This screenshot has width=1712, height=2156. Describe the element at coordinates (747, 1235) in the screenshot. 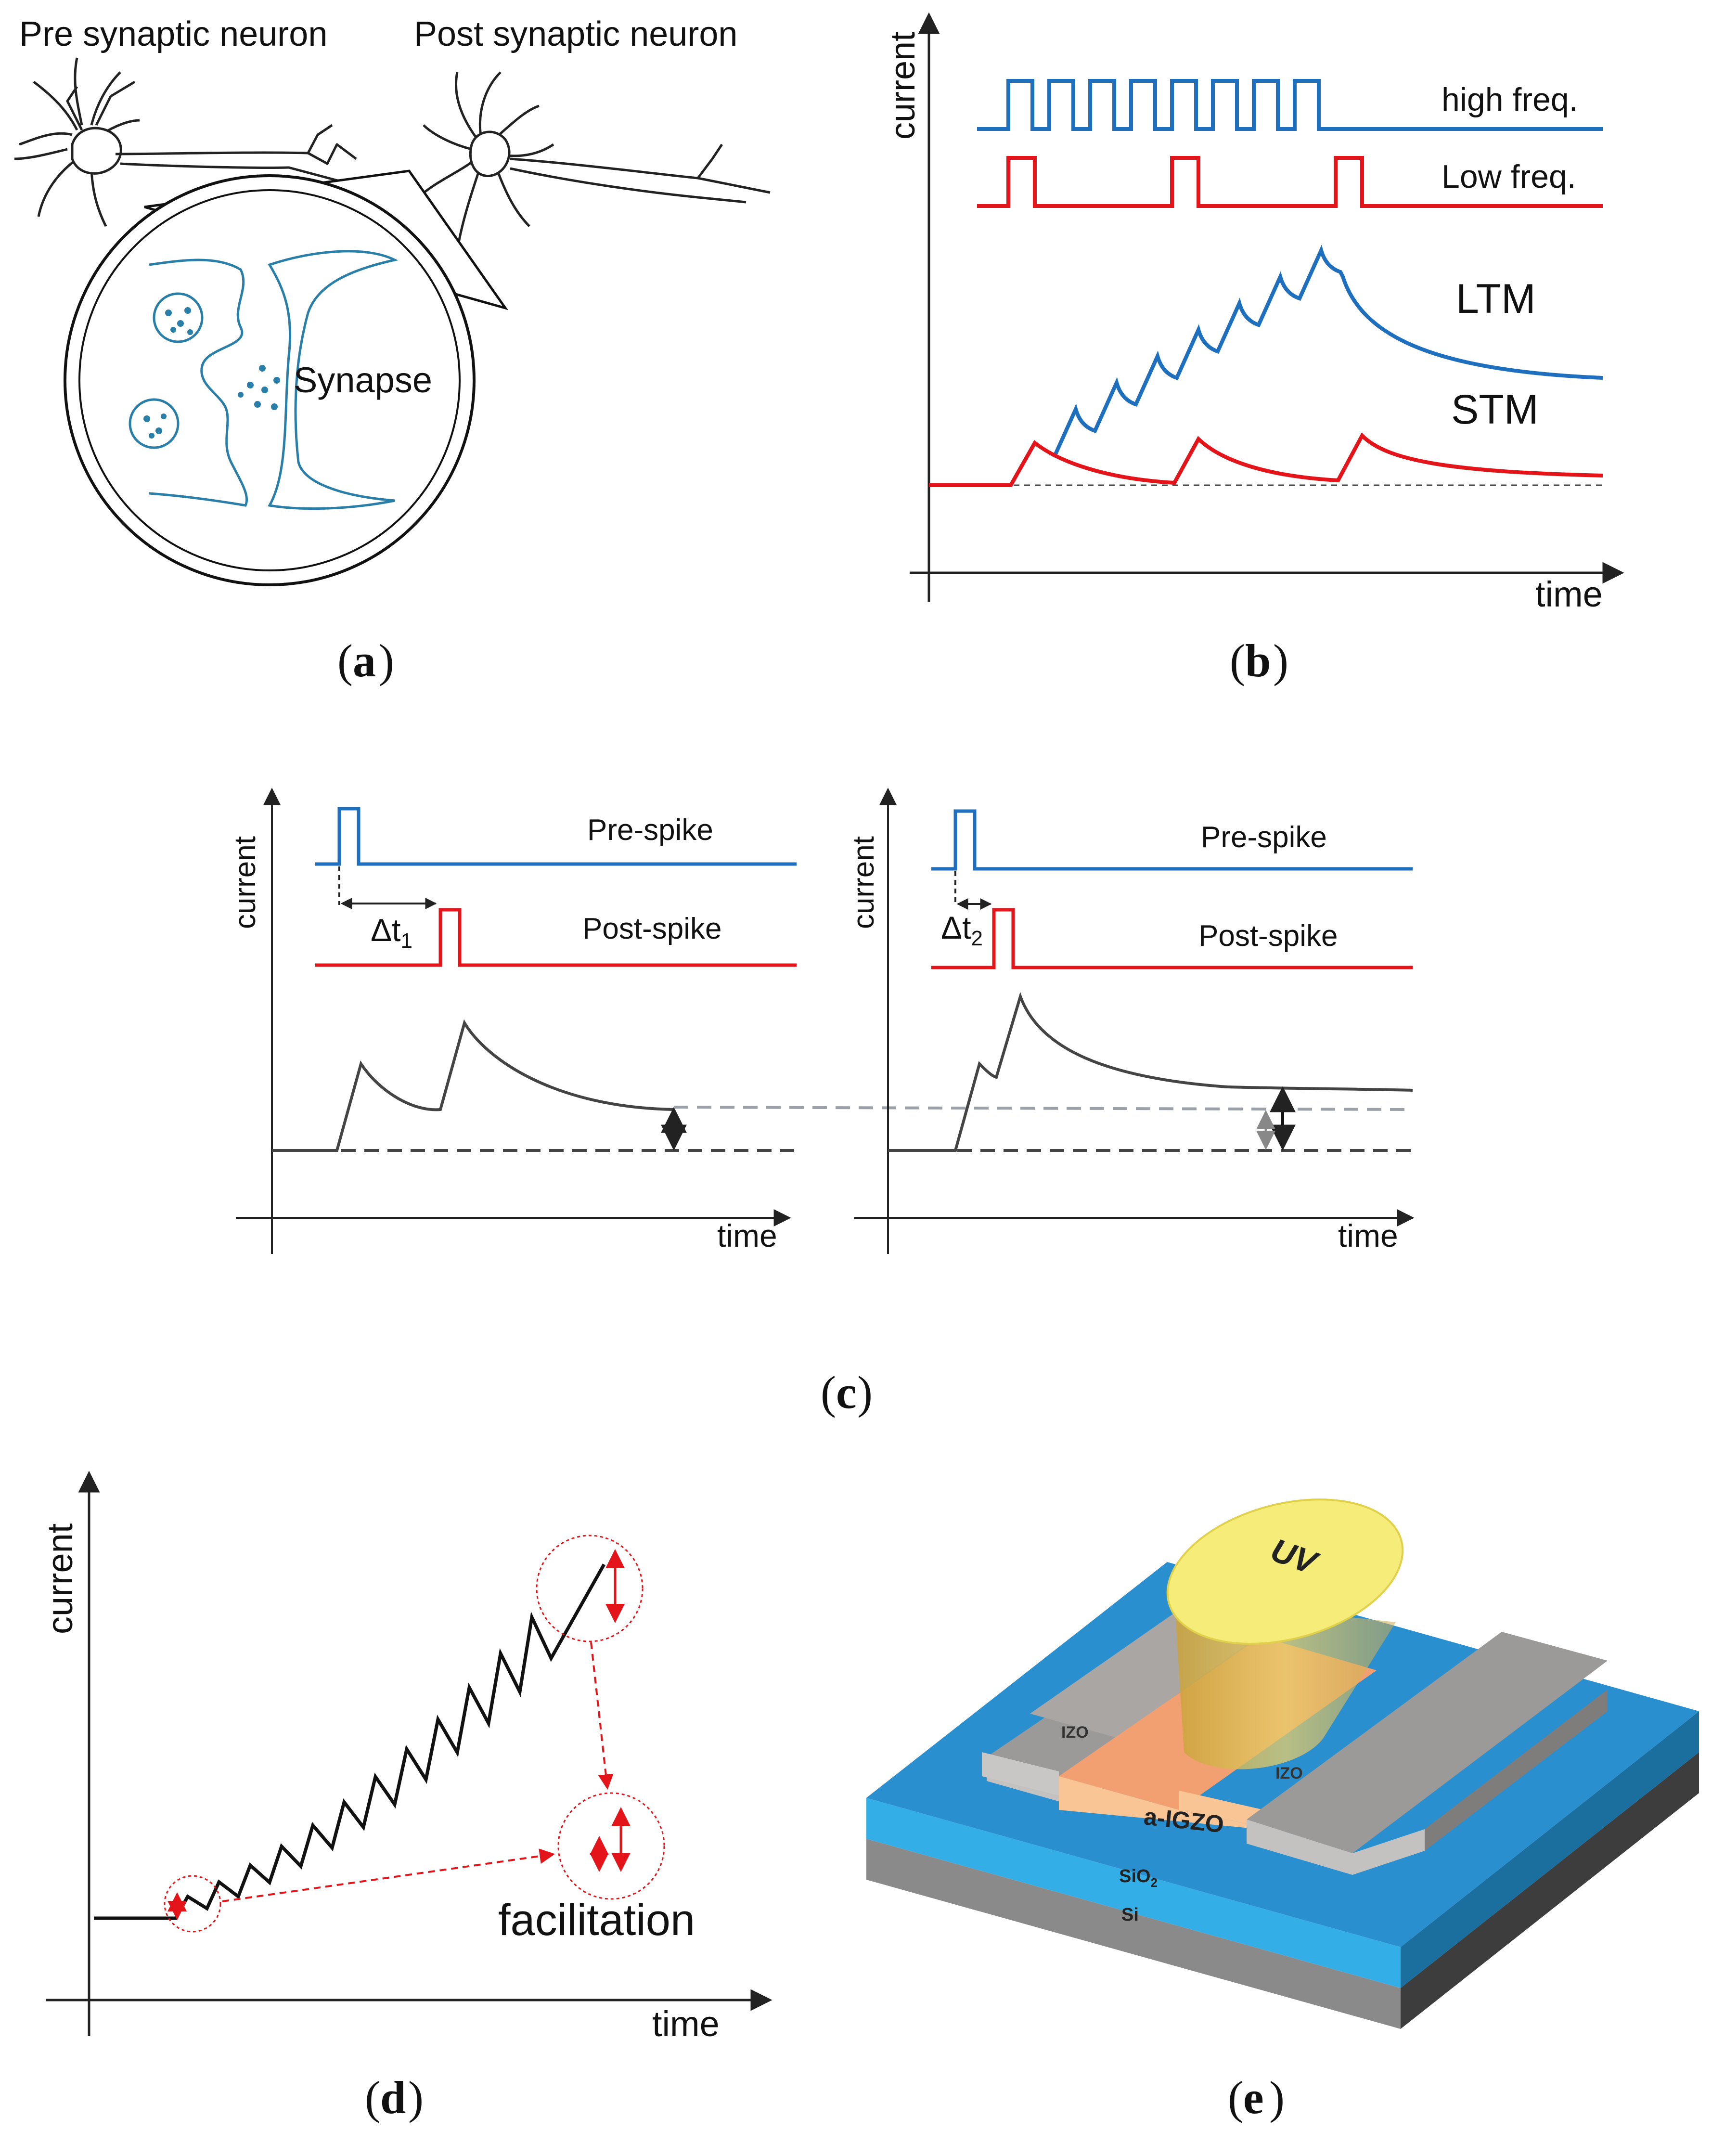

I see `c-left-x-label: time` at that location.